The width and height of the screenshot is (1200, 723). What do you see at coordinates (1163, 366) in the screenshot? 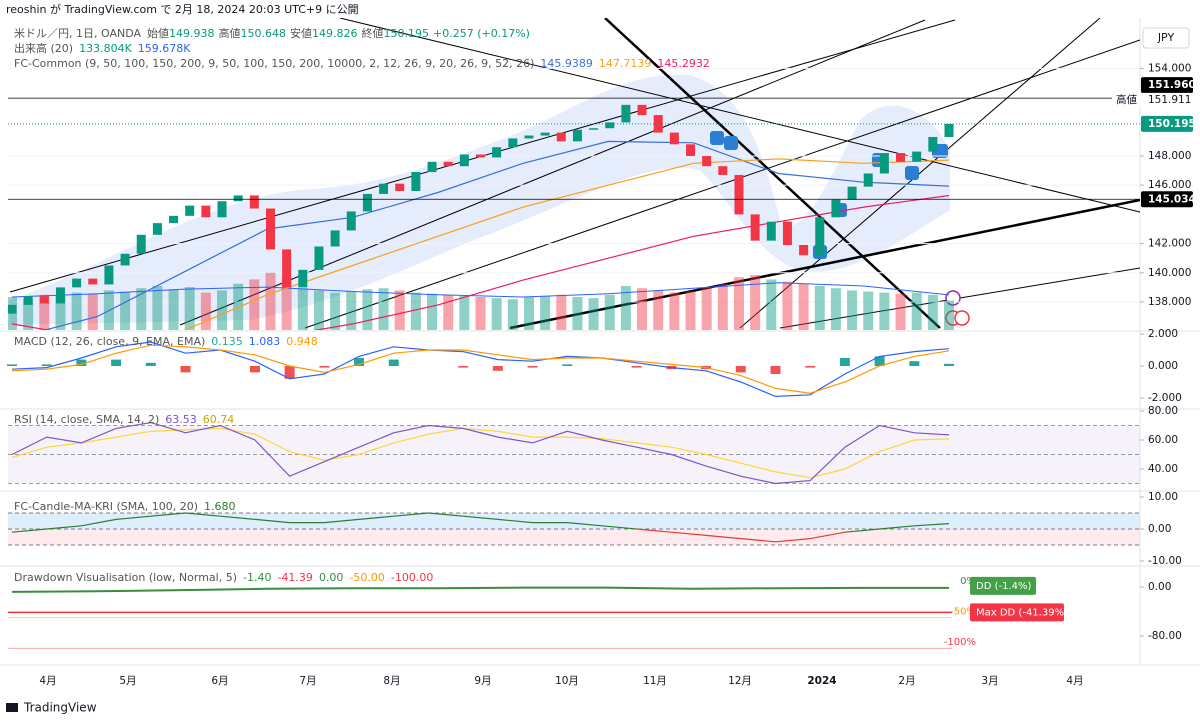
I see `y-tick-label: 0.000` at bounding box center [1163, 366].